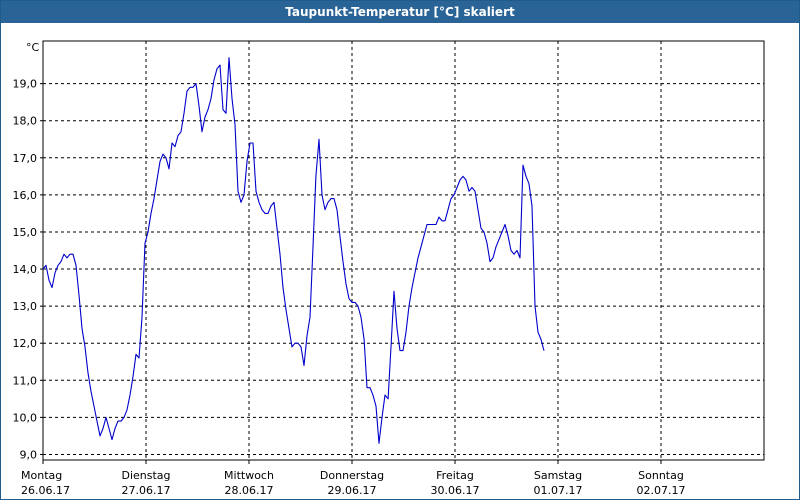  Describe the element at coordinates (25, 232) in the screenshot. I see `y-tick-label: 15,0` at that location.